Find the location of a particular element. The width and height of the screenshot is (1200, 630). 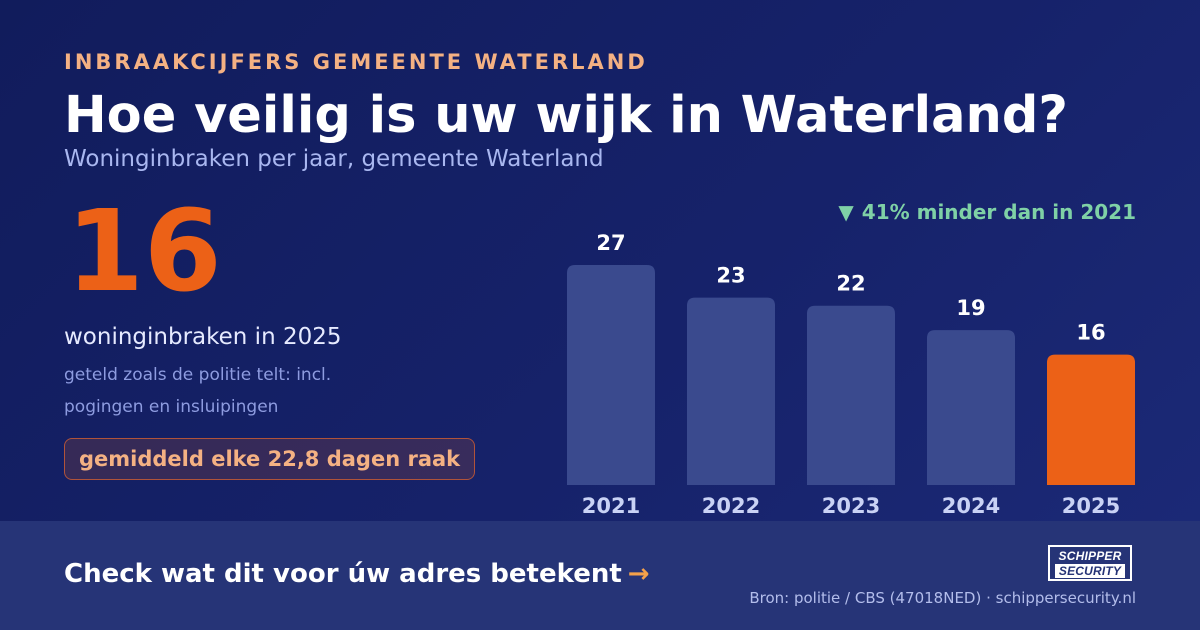

down-triangle-icon: ▼ is located at coordinates (846, 212).